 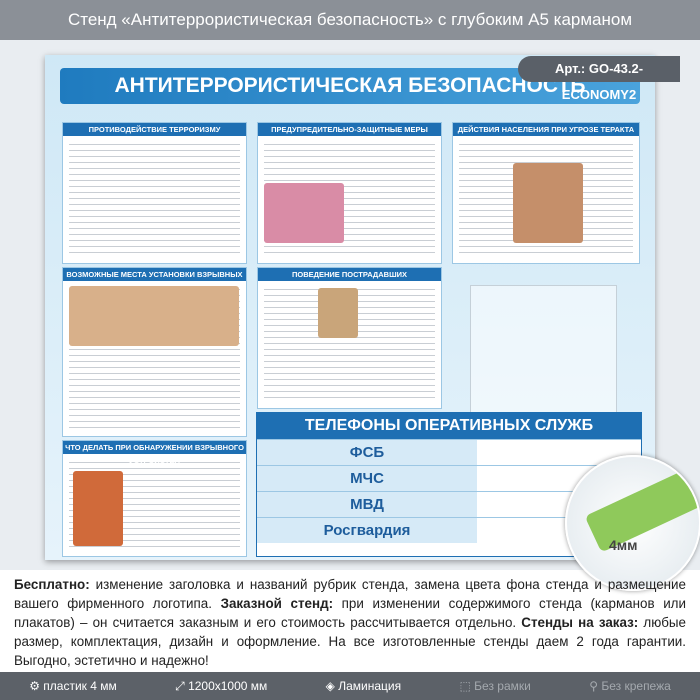 What do you see at coordinates (80, 686) in the screenshot?
I see `feature-text: пластик 4 мм` at bounding box center [80, 686].